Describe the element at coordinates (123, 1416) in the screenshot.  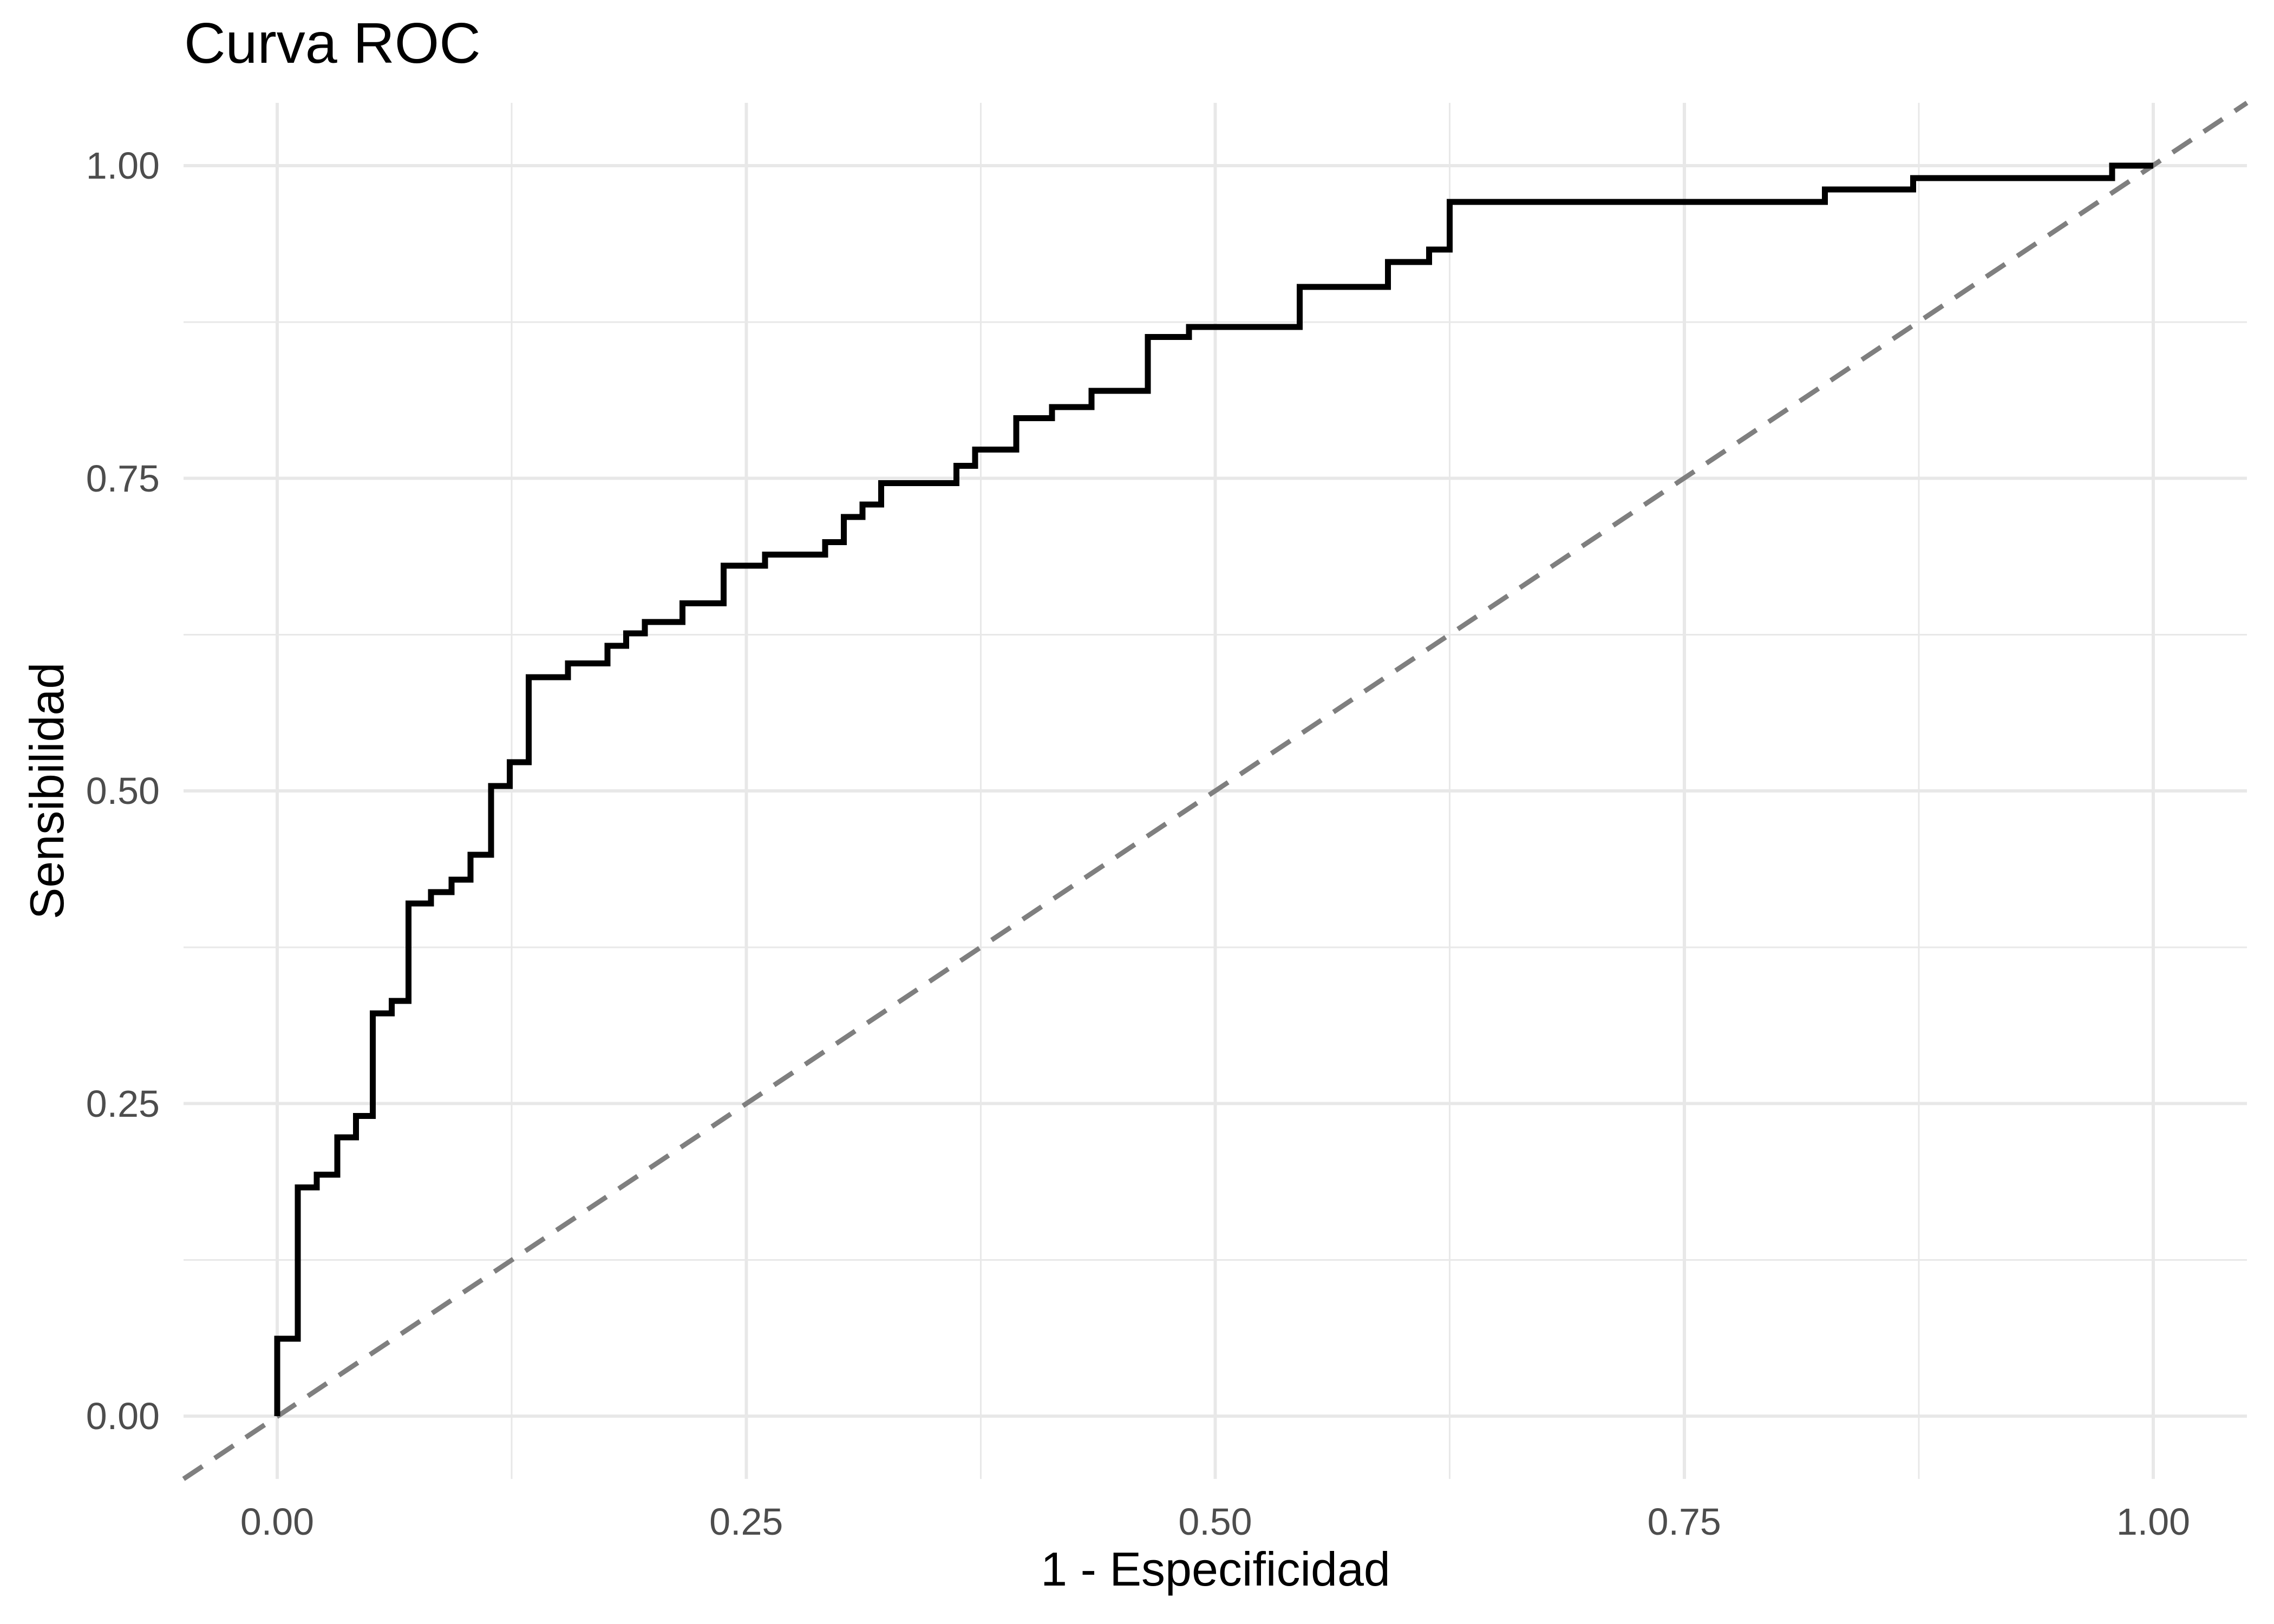
I see `y-tick-label-0.00: 0.00` at that location.